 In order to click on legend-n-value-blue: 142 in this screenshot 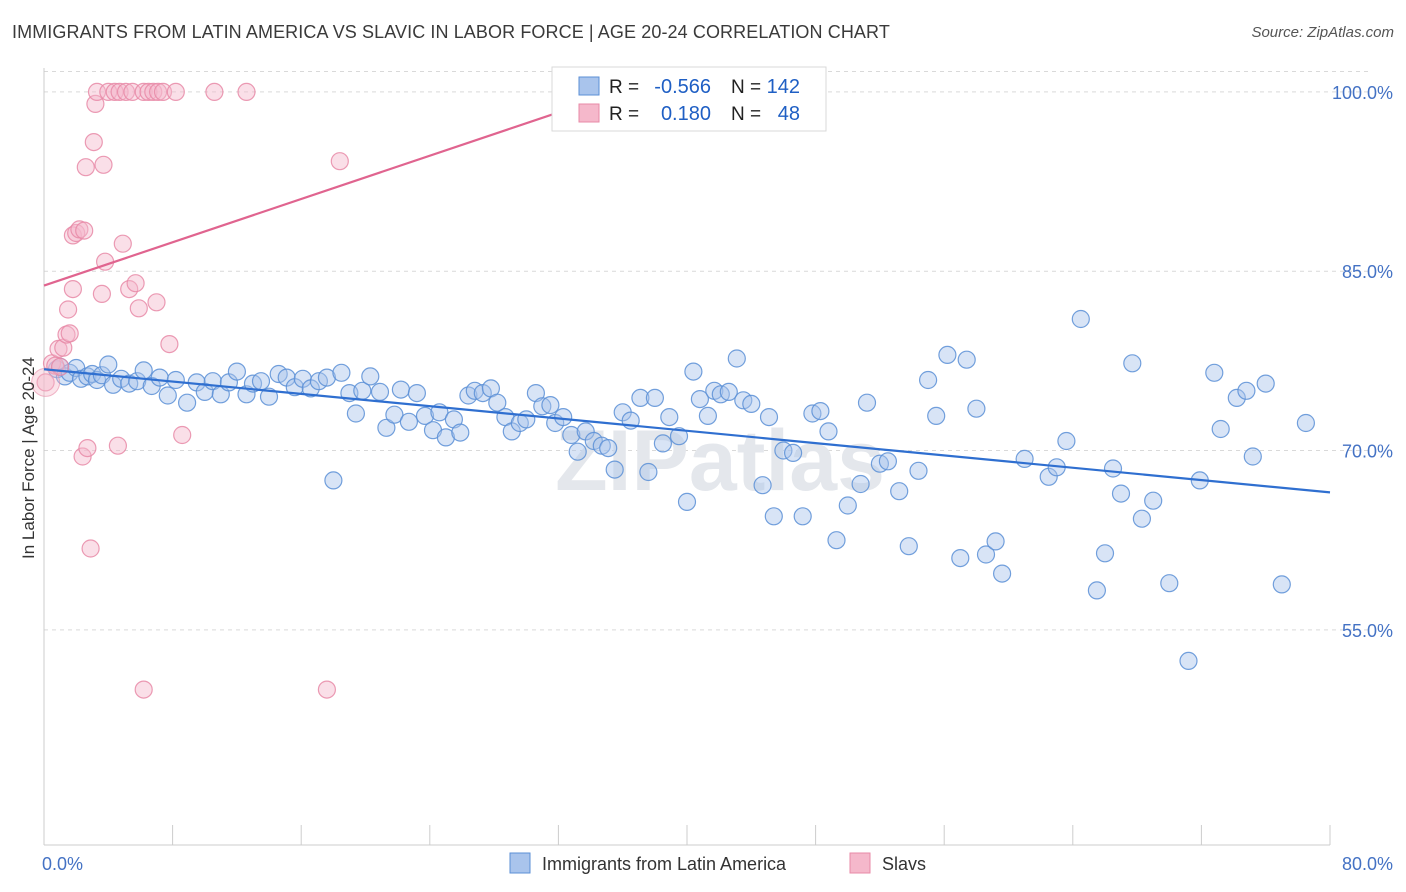, I will do `click(783, 87)`.